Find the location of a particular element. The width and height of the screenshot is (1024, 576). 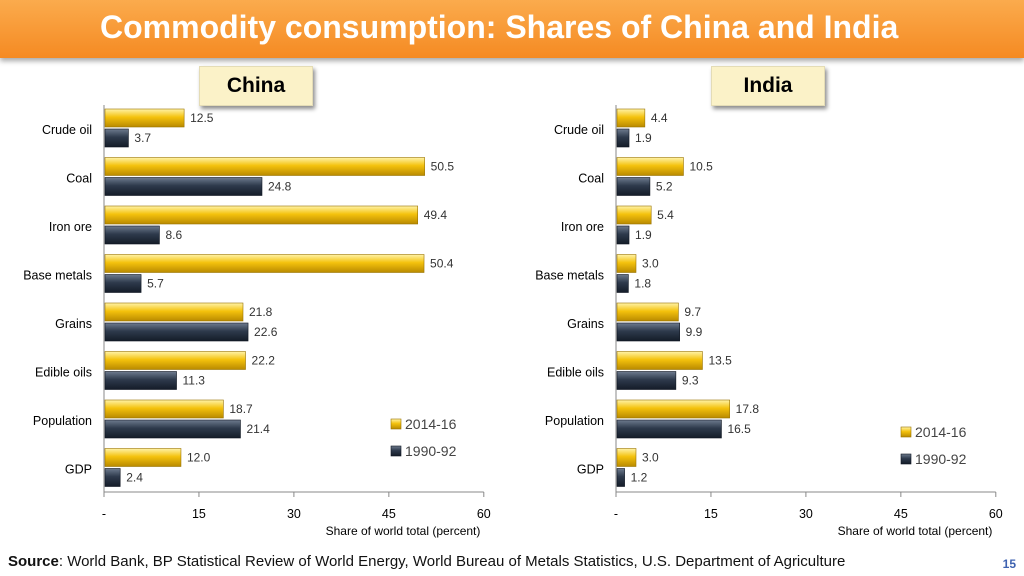

india-x-tick-label: 15 is located at coordinates (711, 514).